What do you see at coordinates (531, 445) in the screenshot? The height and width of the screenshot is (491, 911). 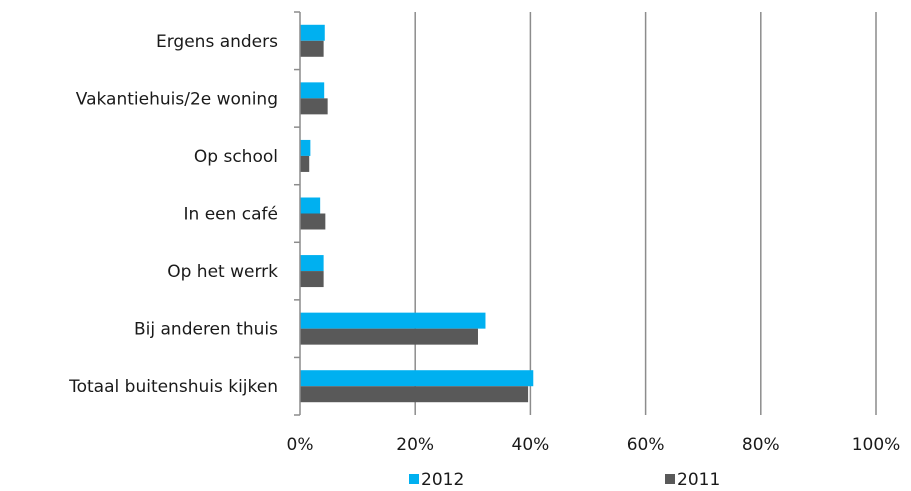 I see `x-tick-label-40: 40%` at bounding box center [531, 445].